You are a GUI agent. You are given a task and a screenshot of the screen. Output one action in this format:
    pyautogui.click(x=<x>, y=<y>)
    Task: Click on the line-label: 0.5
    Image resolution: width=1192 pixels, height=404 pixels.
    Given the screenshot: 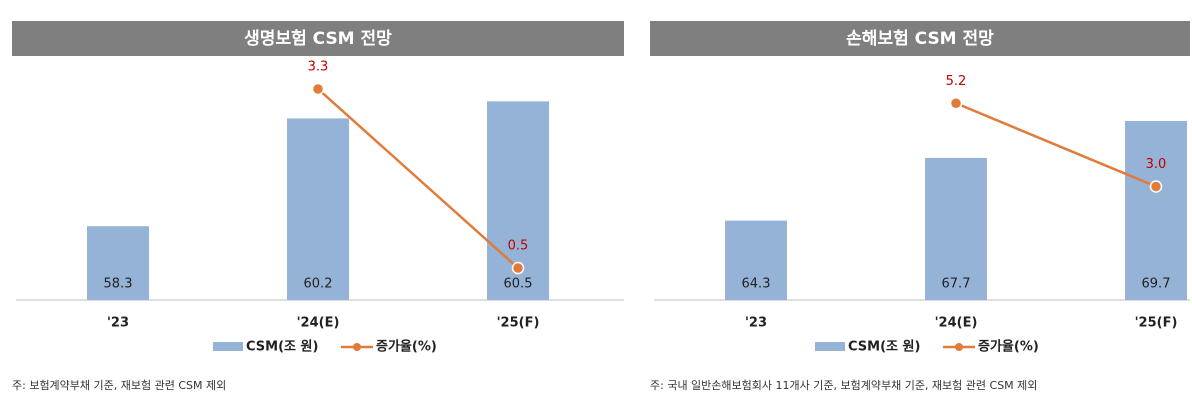 What is the action you would take?
    pyautogui.click(x=518, y=246)
    